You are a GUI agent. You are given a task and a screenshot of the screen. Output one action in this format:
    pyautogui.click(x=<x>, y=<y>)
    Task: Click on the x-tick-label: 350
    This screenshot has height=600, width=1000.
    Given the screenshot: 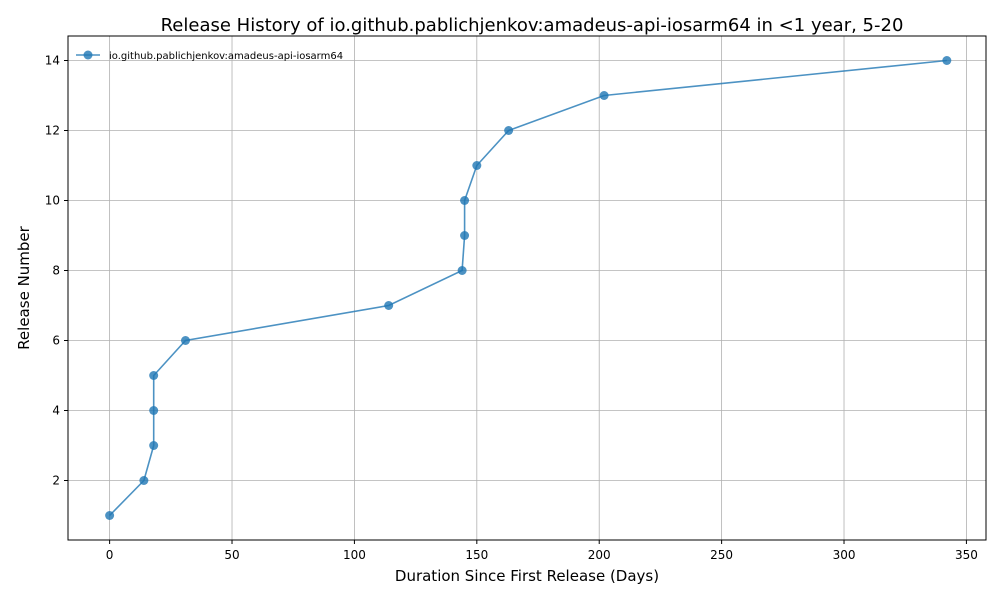 What is the action you would take?
    pyautogui.click(x=966, y=555)
    